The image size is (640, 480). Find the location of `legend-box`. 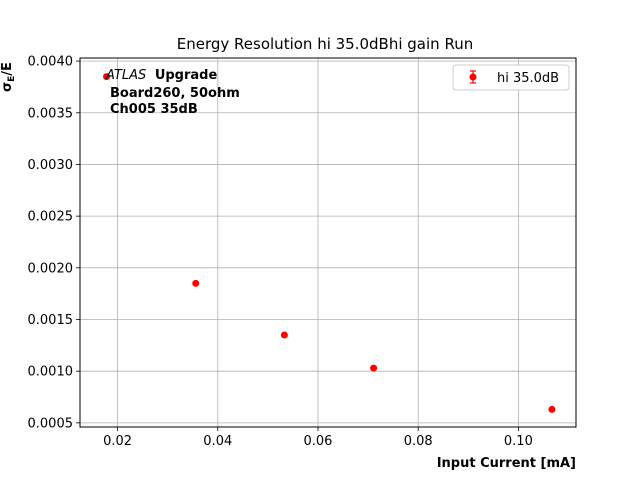

legend-box is located at coordinates (511, 77).